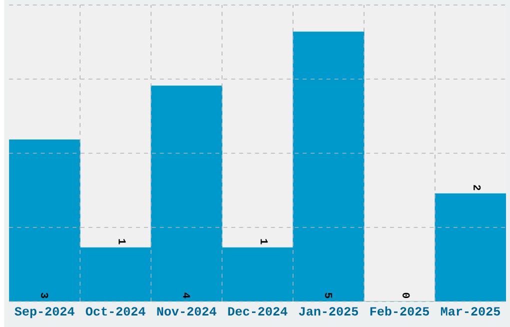  What do you see at coordinates (258, 311) in the screenshot?
I see `x-tick-label: Dec-2024` at bounding box center [258, 311].